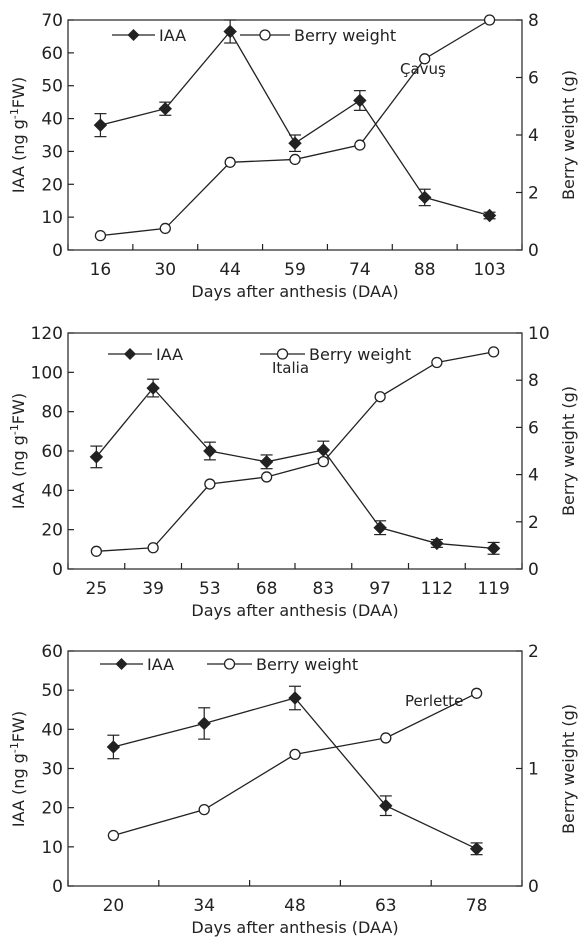 The image size is (585, 937). What do you see at coordinates (52, 21) in the screenshot?
I see `left-y-tick-label: 70` at bounding box center [52, 21].